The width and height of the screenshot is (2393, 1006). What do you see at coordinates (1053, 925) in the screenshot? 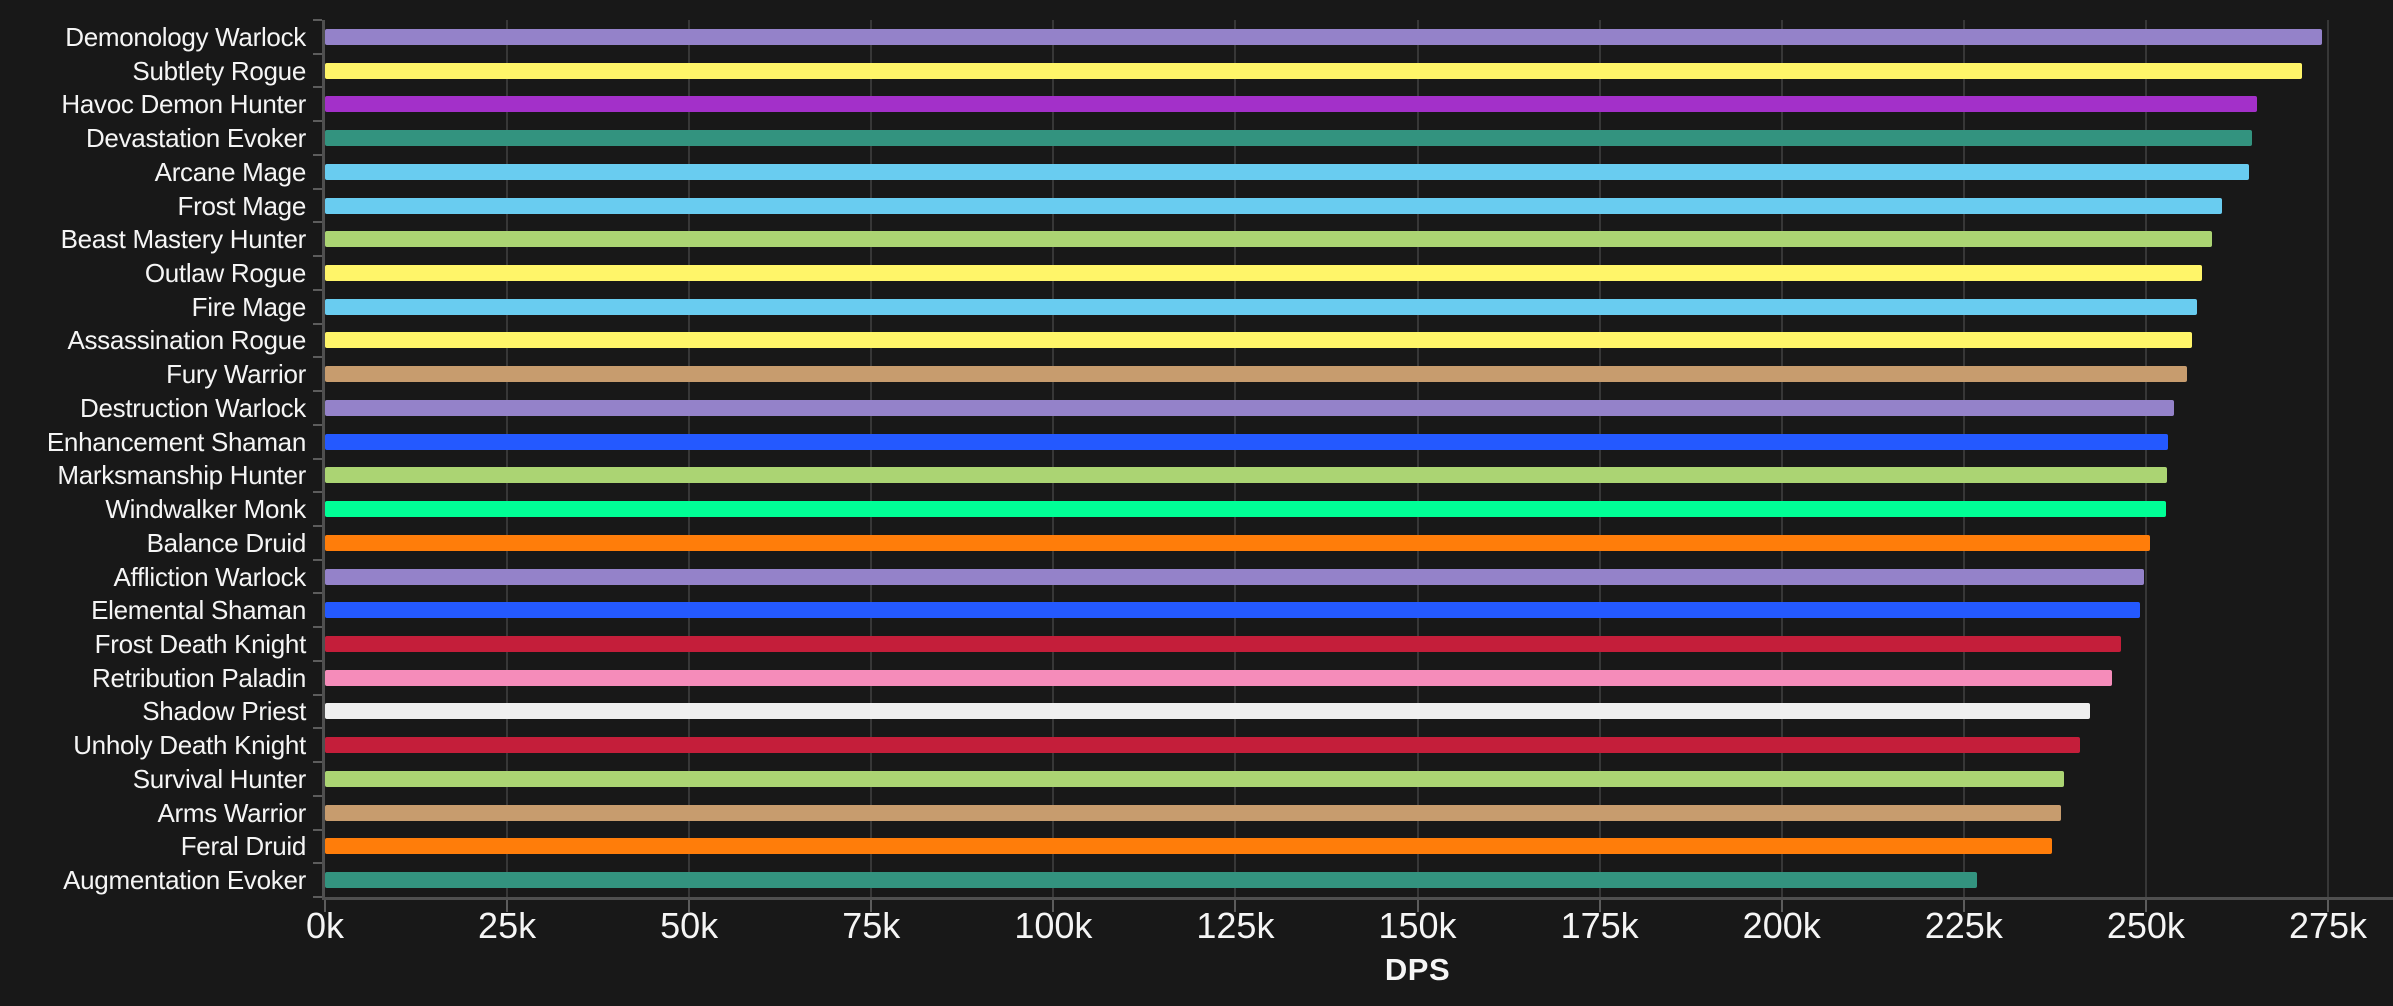
I see `x-tick-label-100k: 100k` at bounding box center [1053, 925].